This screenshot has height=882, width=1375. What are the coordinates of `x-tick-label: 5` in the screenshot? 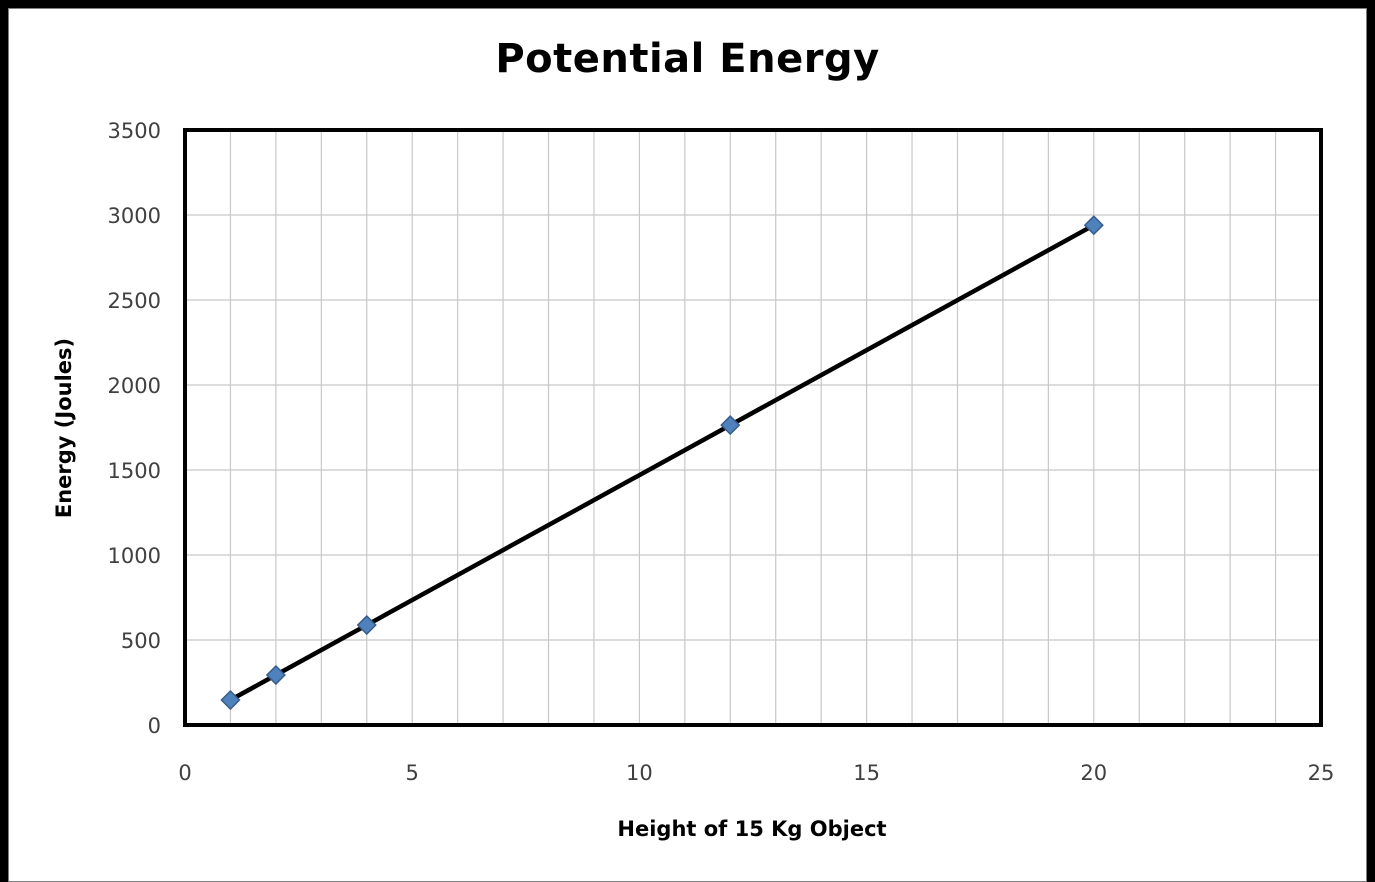 It's located at (412, 773).